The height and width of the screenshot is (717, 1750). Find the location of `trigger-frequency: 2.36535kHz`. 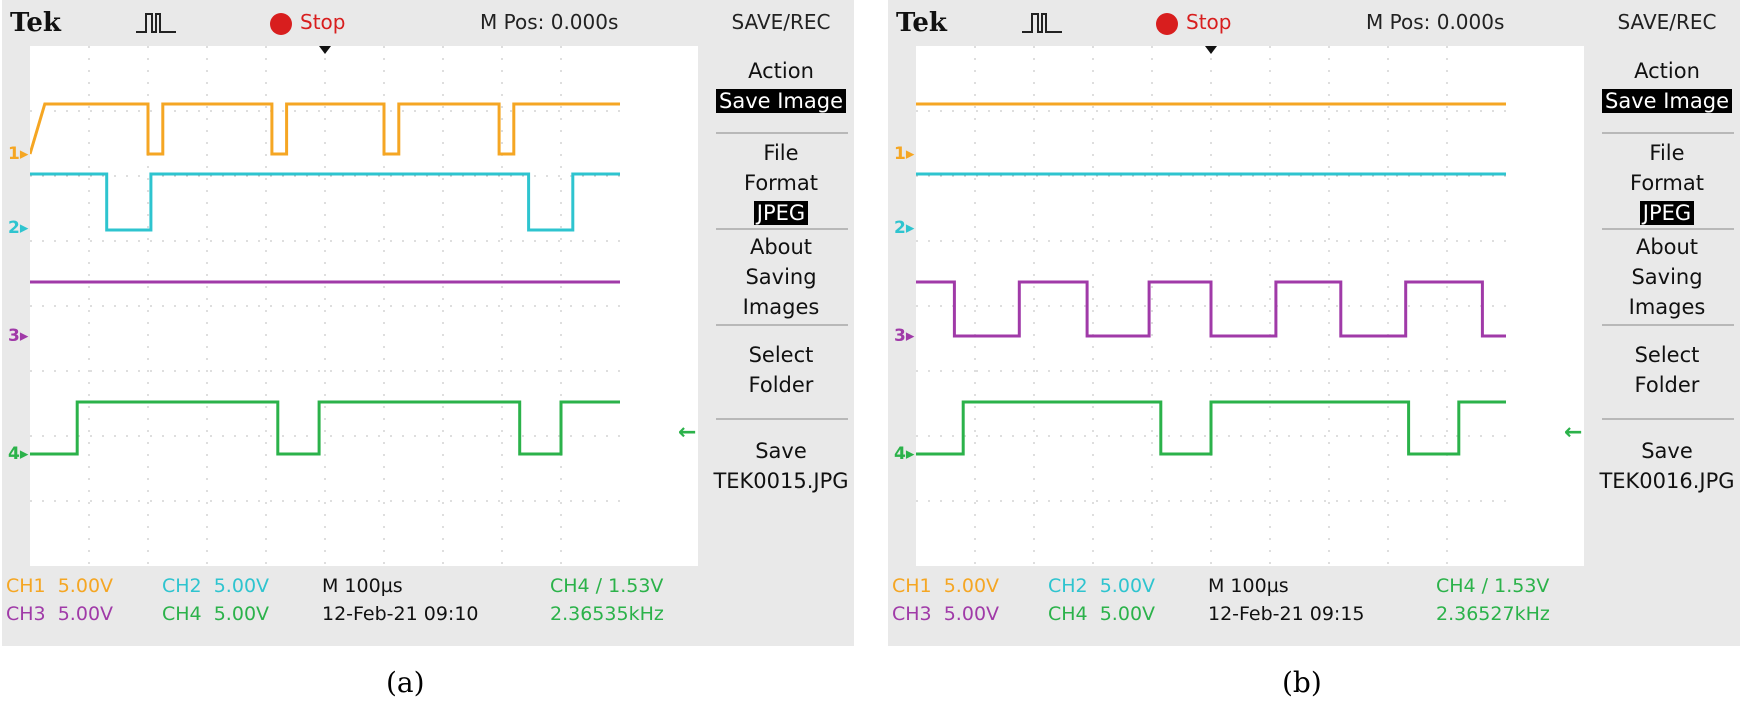

trigger-frequency: 2.36535kHz is located at coordinates (607, 614).